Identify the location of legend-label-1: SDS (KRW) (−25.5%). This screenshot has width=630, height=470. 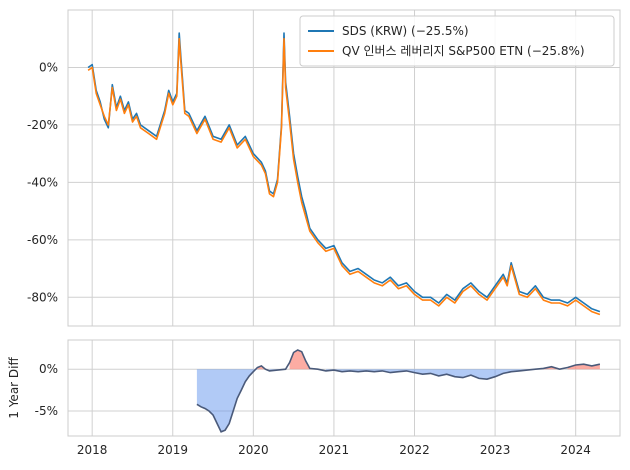
(405, 31).